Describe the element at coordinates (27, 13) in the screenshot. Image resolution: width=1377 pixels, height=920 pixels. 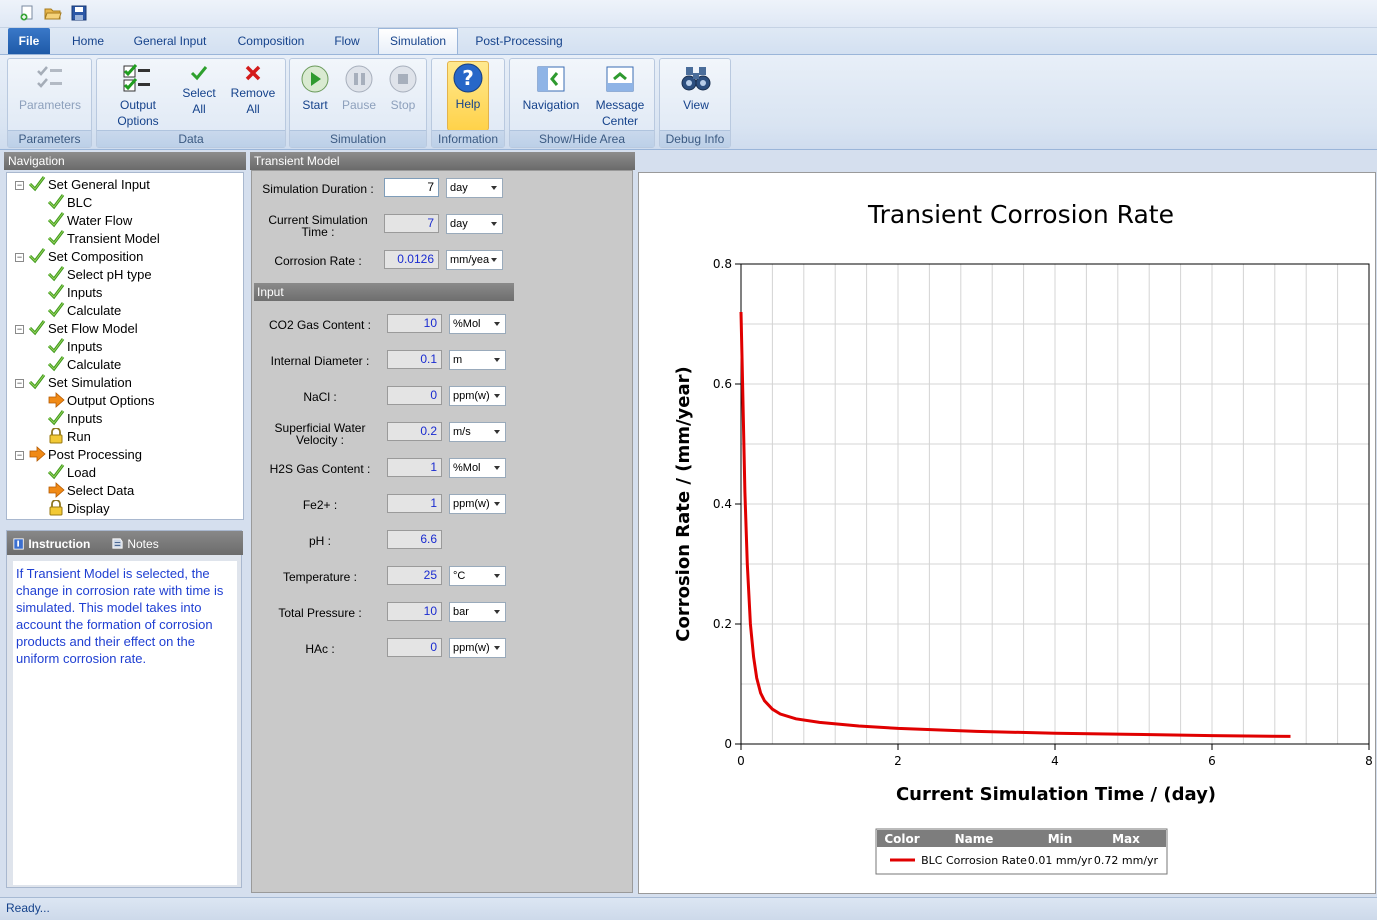
I see `new-file-icon` at that location.